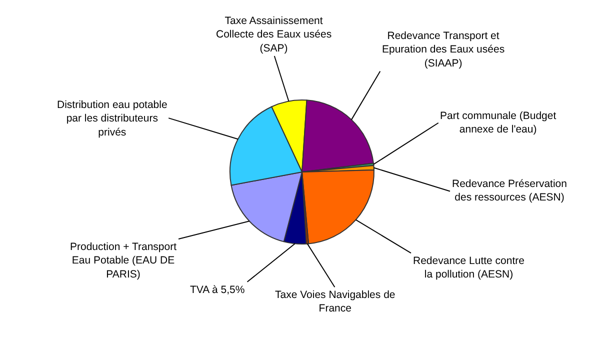 This screenshot has width=605, height=342. I want to click on slice-label: Redevance Préservation des ressources (AESN), so click(510, 191).